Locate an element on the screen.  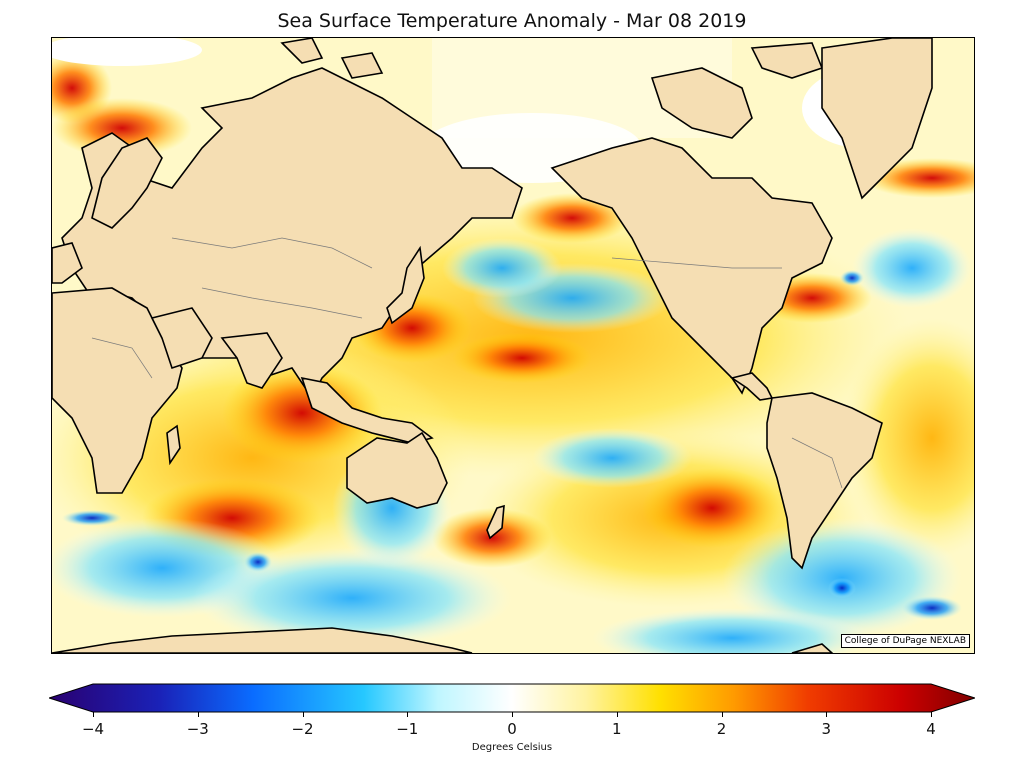
japan-landmass is located at coordinates (405, 285).